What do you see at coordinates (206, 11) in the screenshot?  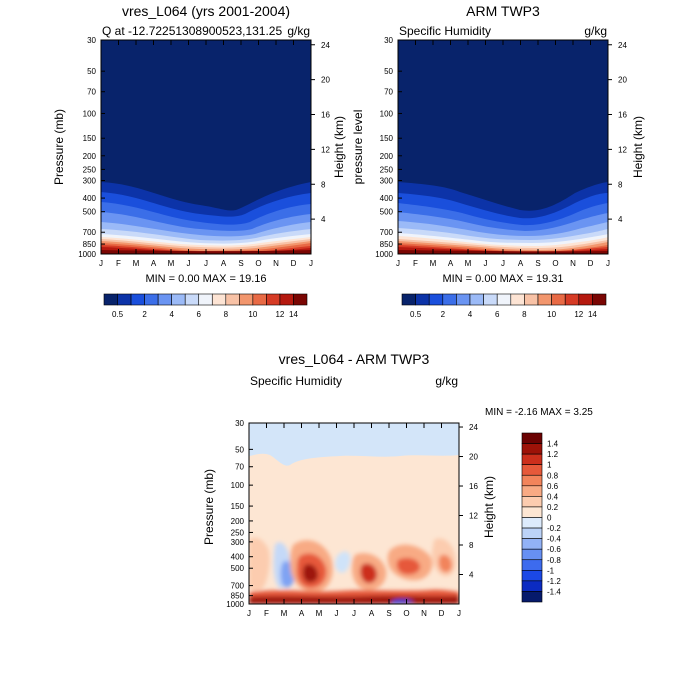 I see `panel-title: vres_L064 (yrs 2001-2004)` at bounding box center [206, 11].